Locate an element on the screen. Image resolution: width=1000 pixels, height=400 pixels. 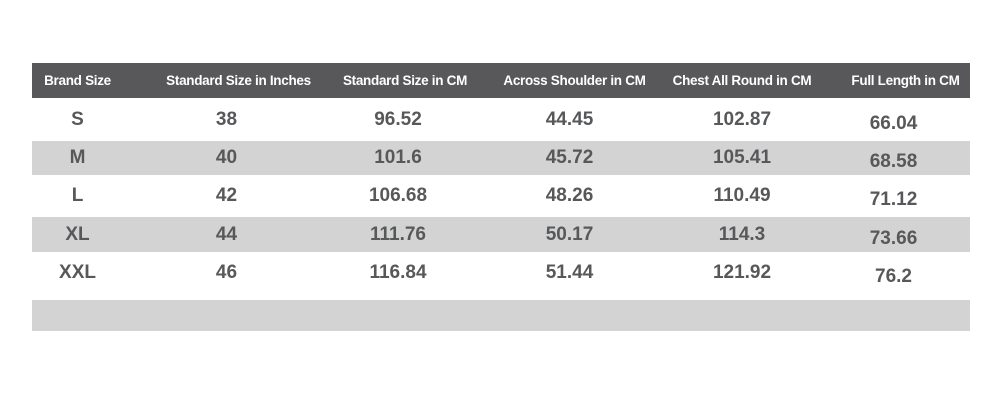
table-cell: 51.44 is located at coordinates (574, 272).